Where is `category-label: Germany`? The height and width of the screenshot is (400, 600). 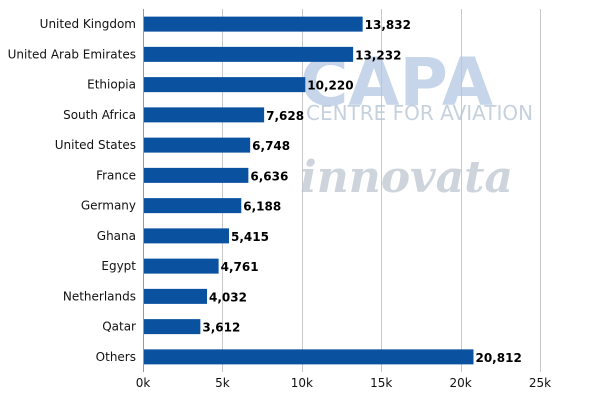
category-label: Germany is located at coordinates (108, 206).